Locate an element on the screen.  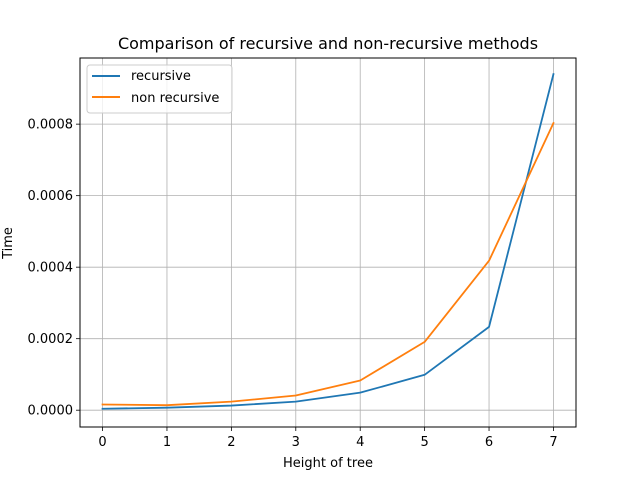
x-axis-label: Height of tree is located at coordinates (328, 463).